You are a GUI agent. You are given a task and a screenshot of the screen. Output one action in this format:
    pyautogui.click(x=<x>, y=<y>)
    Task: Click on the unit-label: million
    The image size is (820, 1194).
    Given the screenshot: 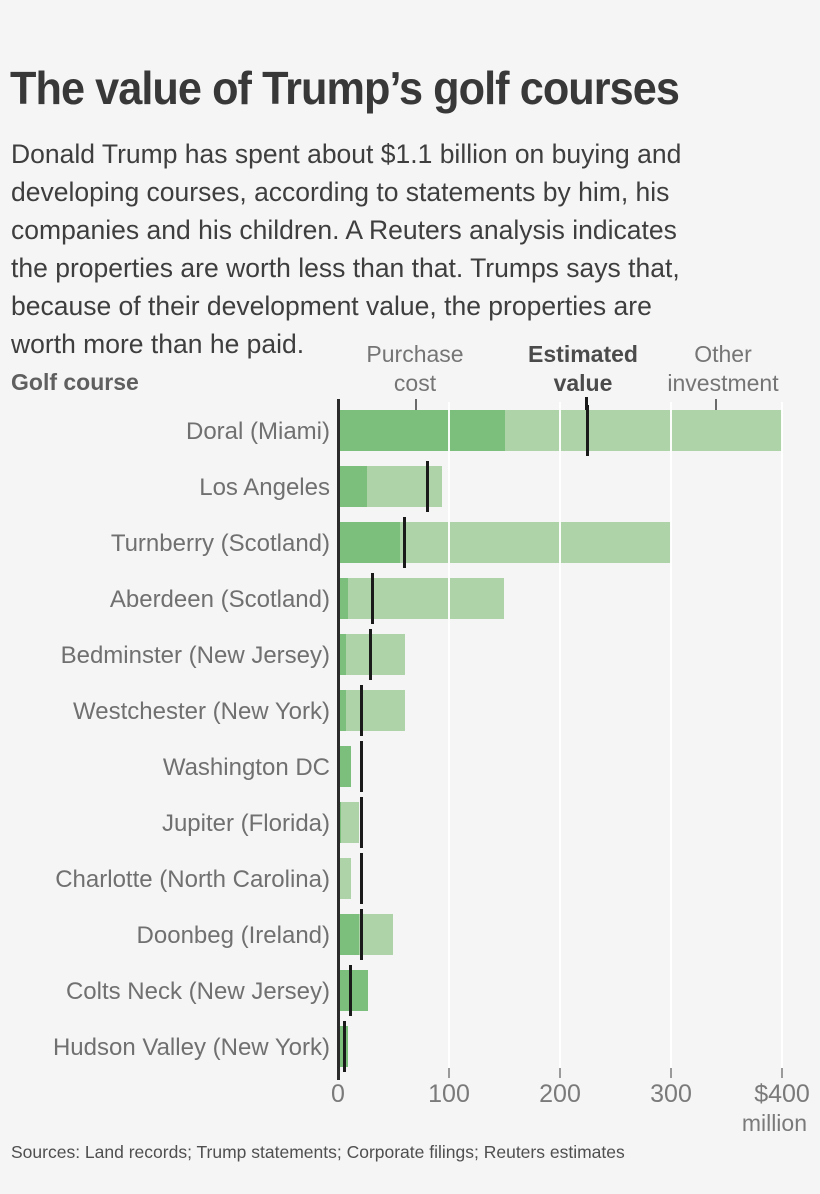 What is the action you would take?
    pyautogui.click(x=774, y=1123)
    